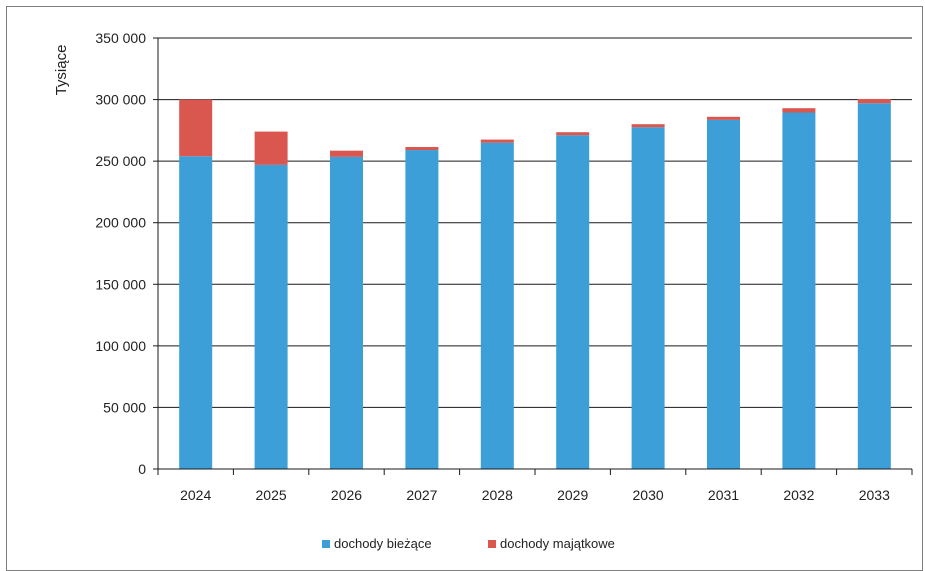 This screenshot has height=571, width=925. I want to click on legend-label: dochody bieżące, so click(383, 543).